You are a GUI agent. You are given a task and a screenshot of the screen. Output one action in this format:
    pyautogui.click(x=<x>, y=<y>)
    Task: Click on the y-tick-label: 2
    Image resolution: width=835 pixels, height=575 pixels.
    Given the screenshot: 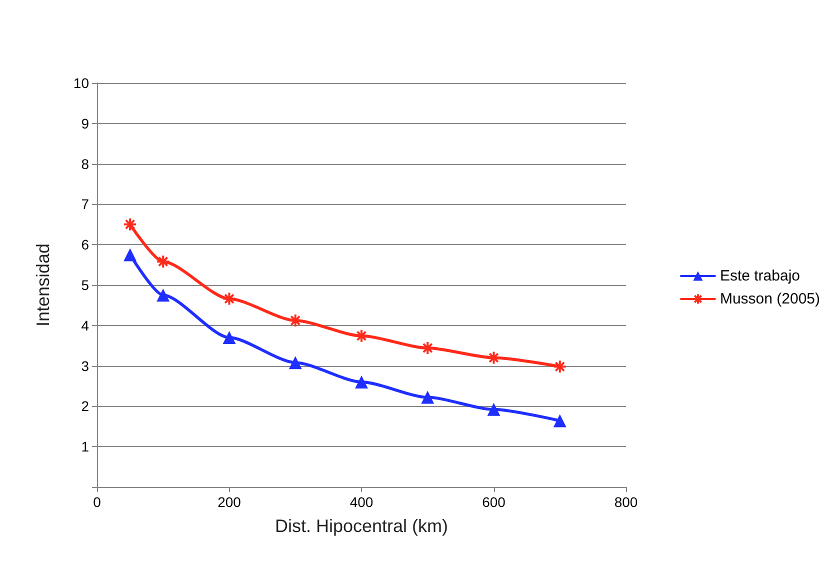 What is the action you would take?
    pyautogui.click(x=85, y=406)
    